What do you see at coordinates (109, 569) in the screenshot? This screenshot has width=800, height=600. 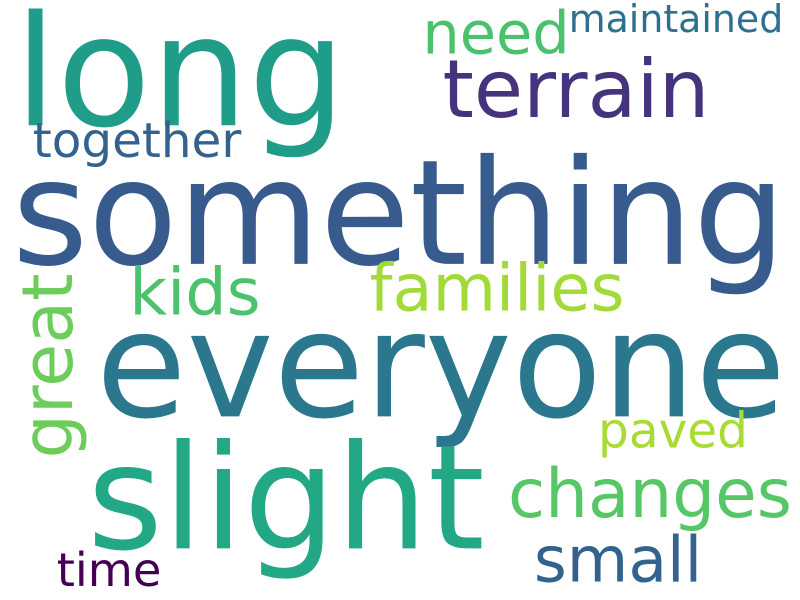 I see `word-time: time` at bounding box center [109, 569].